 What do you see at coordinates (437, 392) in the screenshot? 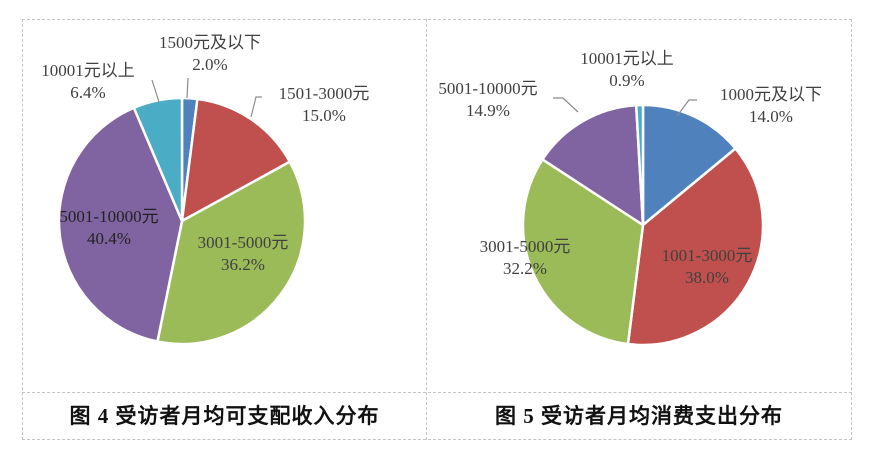
I see `caption-divider` at bounding box center [437, 392].